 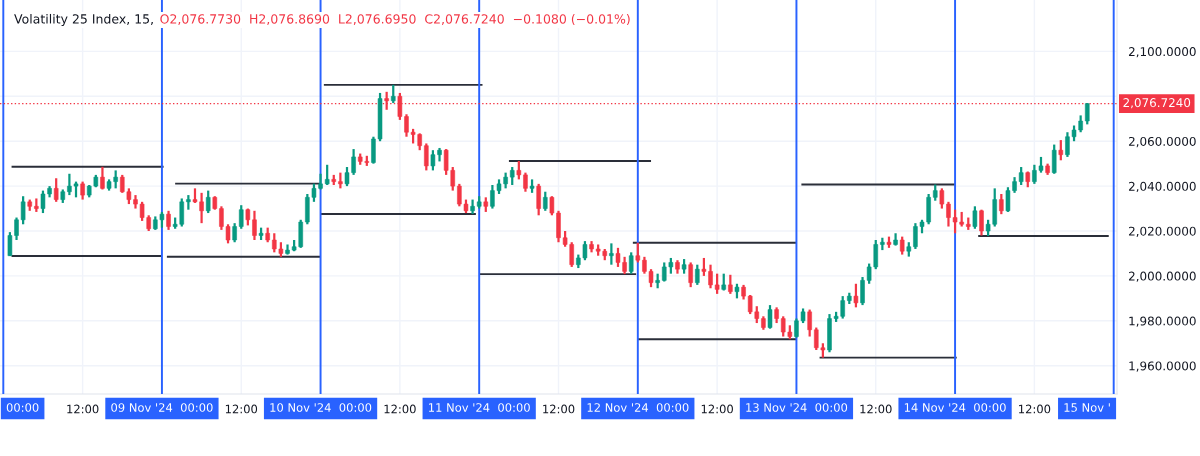 What do you see at coordinates (1162, 187) in the screenshot?
I see `y-tick-label: 2,040.0000` at bounding box center [1162, 187].